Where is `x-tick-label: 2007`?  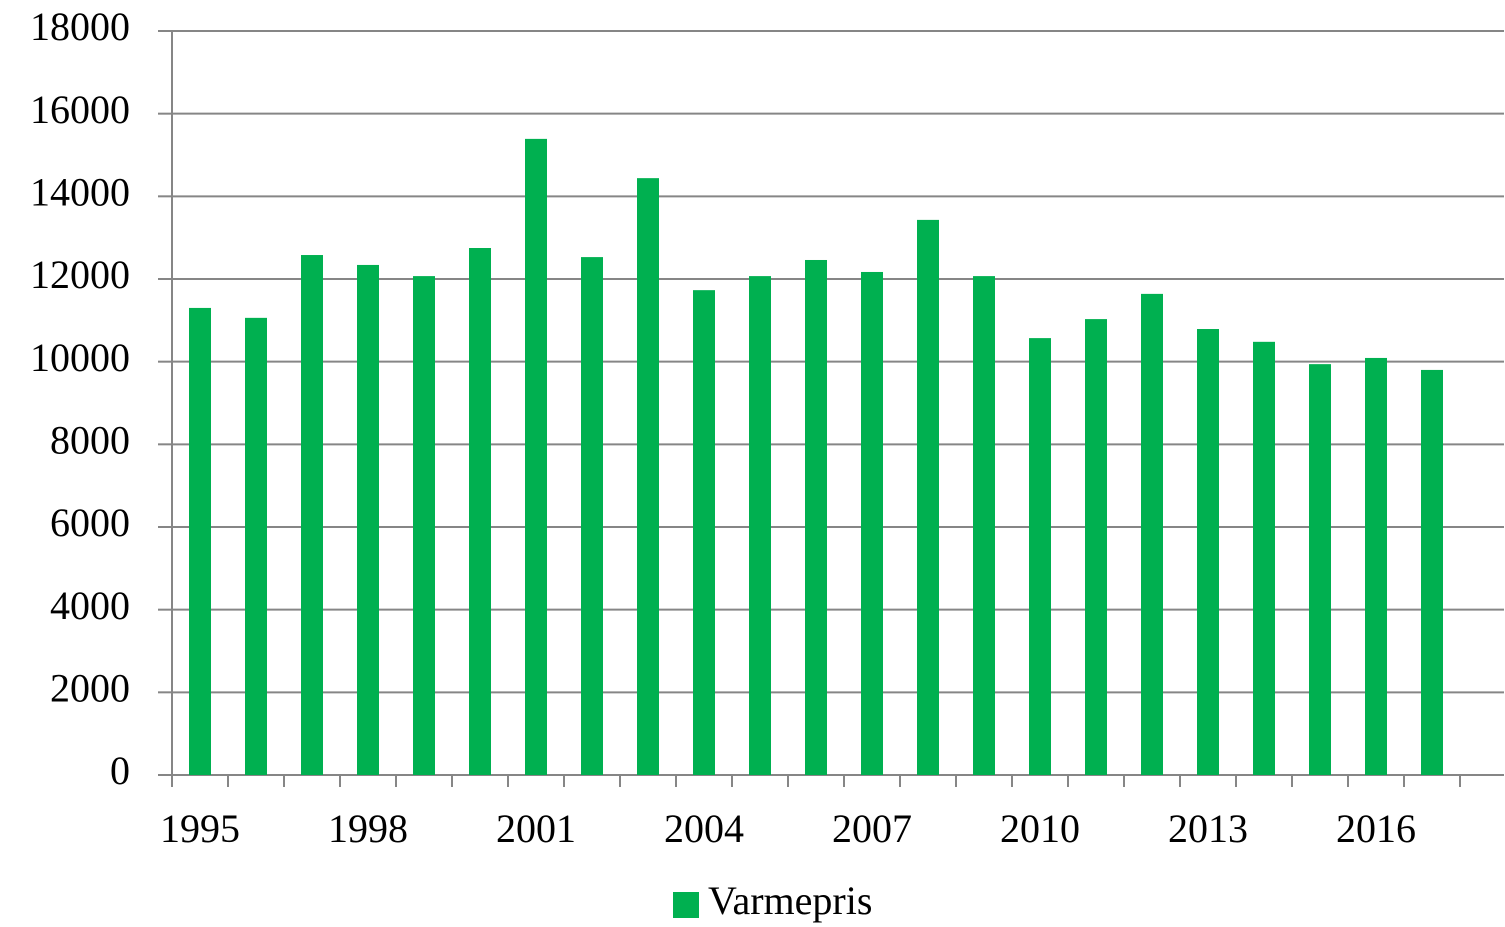
x-tick-label: 2007 is located at coordinates (872, 828).